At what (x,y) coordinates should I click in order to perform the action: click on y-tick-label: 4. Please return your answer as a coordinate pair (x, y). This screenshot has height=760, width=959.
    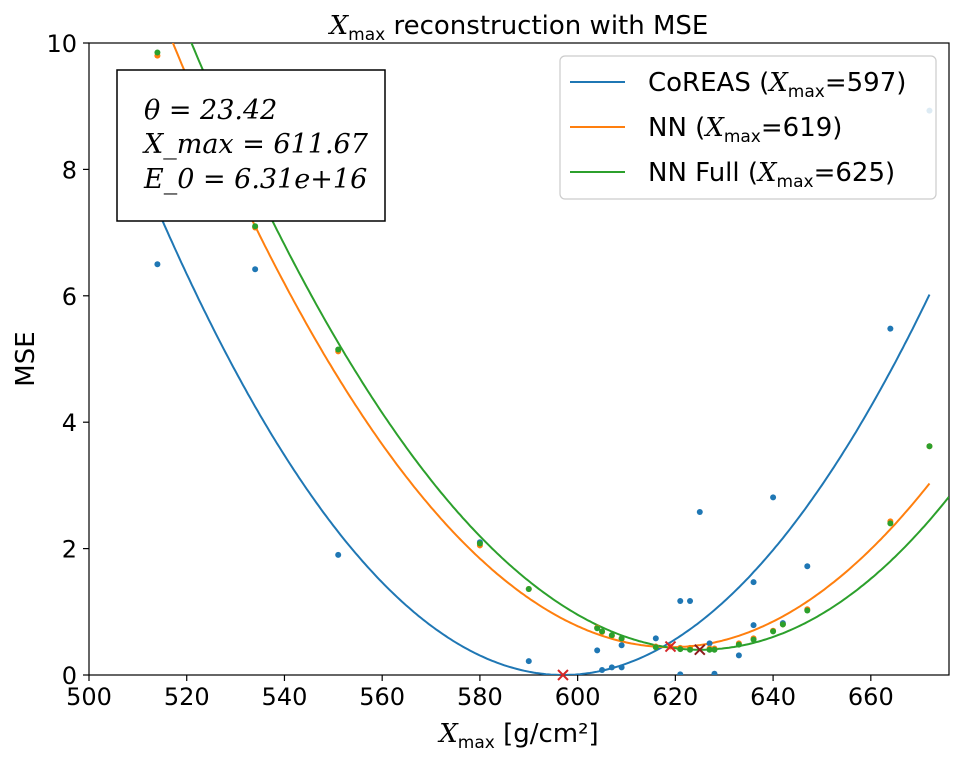
    Looking at the image, I should click on (69, 423).